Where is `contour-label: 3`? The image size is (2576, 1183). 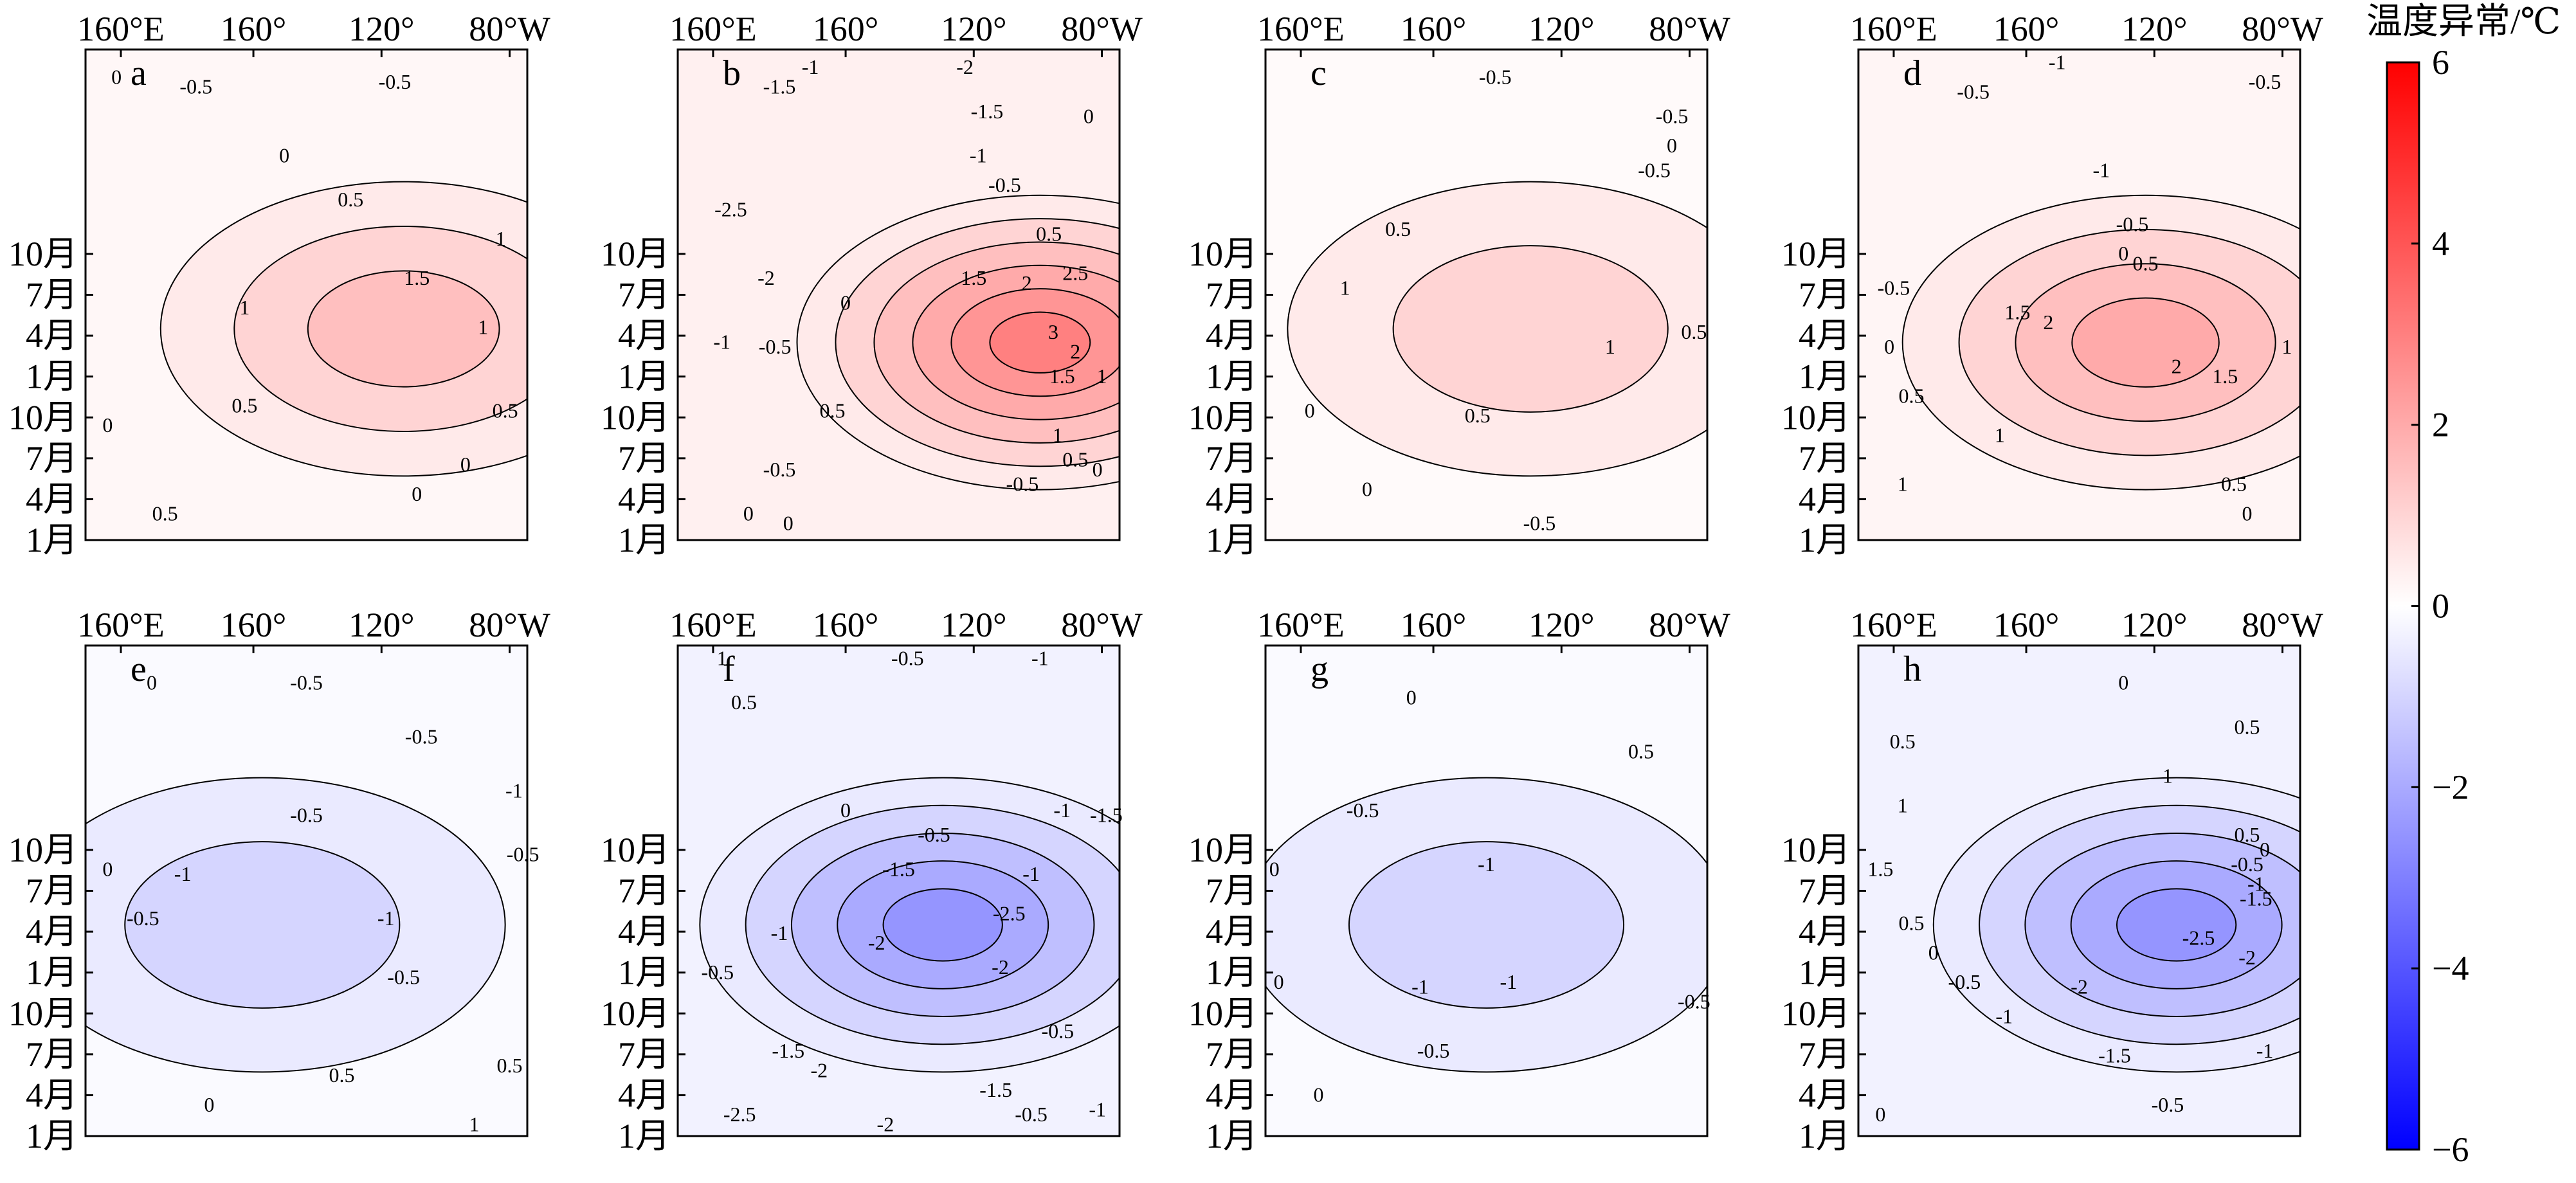 contour-label: 3 is located at coordinates (1053, 332).